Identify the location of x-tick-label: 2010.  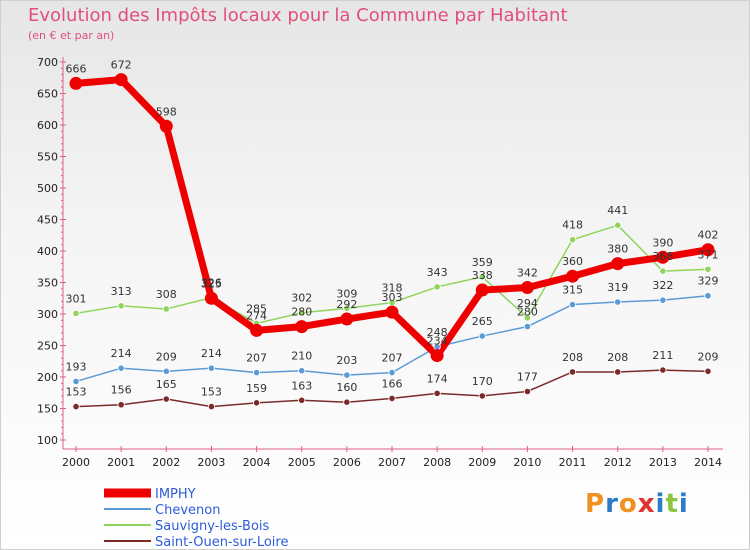
(527, 462).